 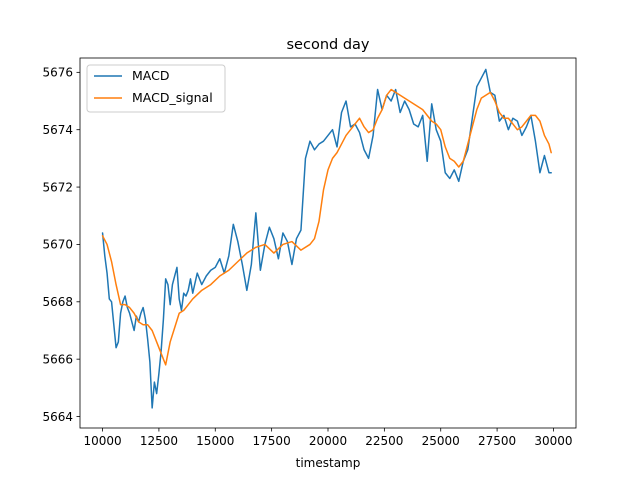 I want to click on x-tick-label: 12500, so click(x=159, y=441).